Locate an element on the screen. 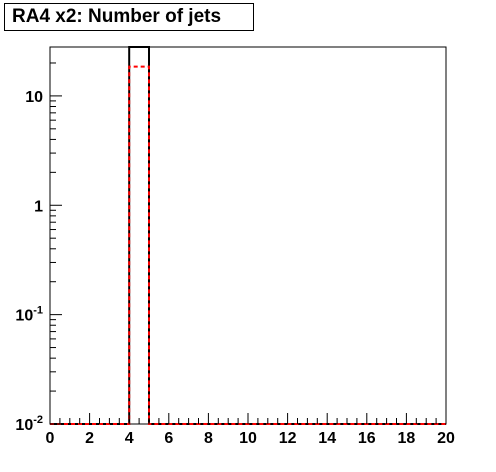 The width and height of the screenshot is (496, 472). x-tick-label: 14 is located at coordinates (327, 438).